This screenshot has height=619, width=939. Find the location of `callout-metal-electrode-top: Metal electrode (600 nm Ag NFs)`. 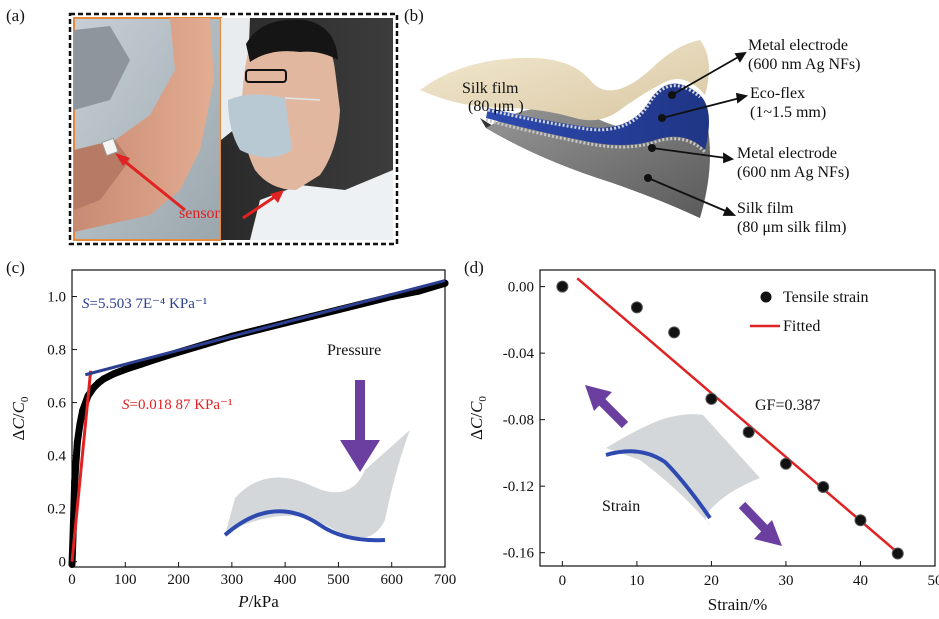

callout-metal-electrode-top: Metal electrode (600 nm Ag NFs) is located at coordinates (804, 55).